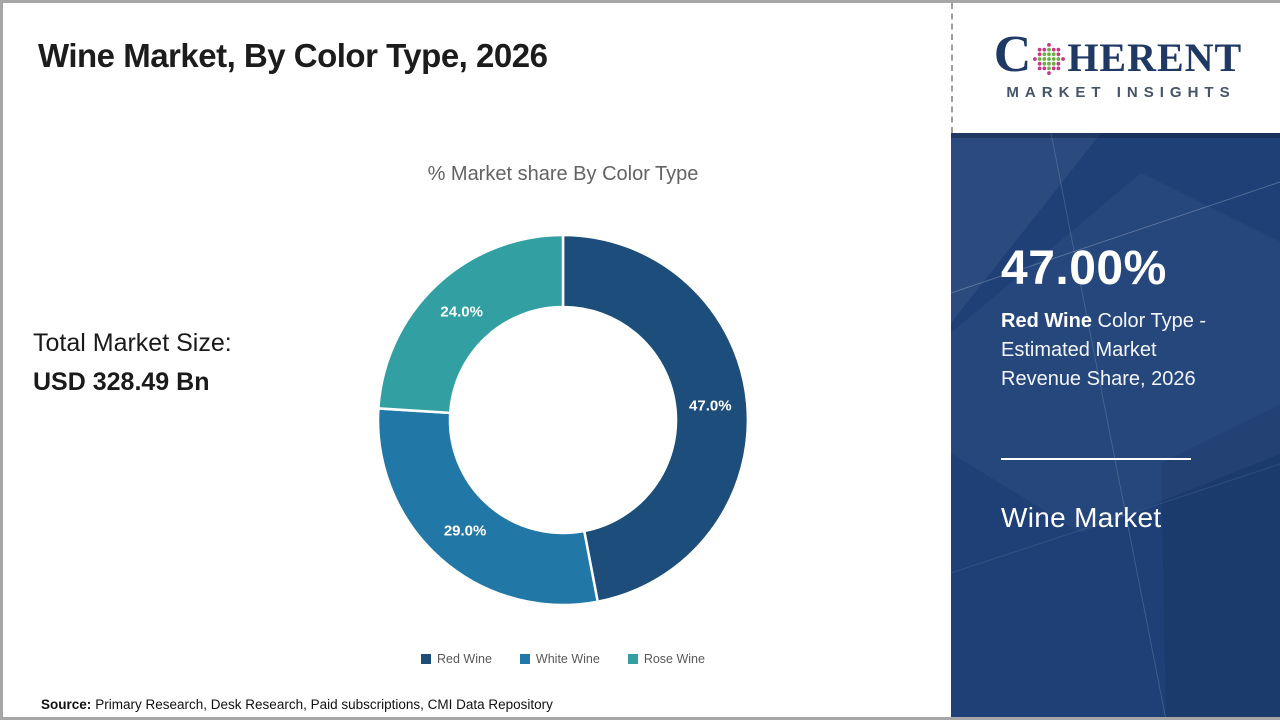  I want to click on total-market-size-value: USD 328.49 Bn, so click(121, 382).